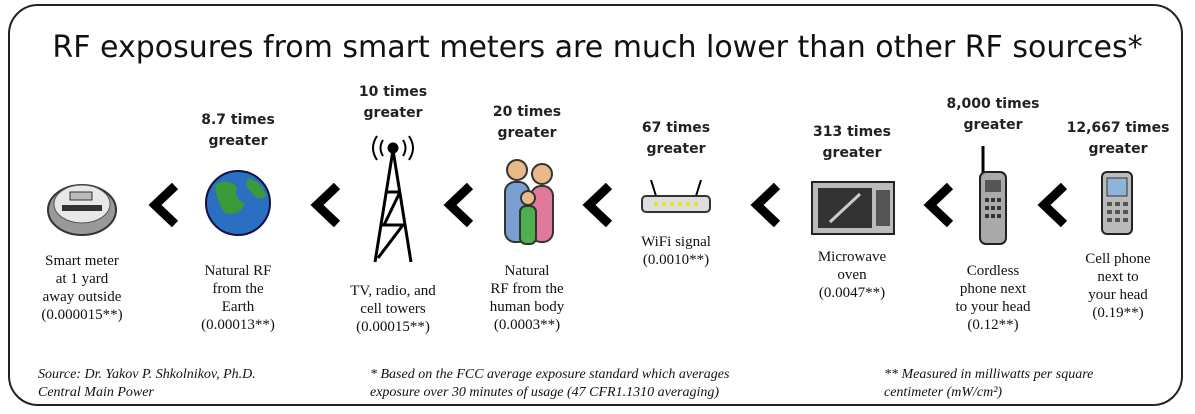 This screenshot has width=1195, height=414. Describe the element at coordinates (82, 279) in the screenshot. I see `text-line: at 1 yard` at that location.